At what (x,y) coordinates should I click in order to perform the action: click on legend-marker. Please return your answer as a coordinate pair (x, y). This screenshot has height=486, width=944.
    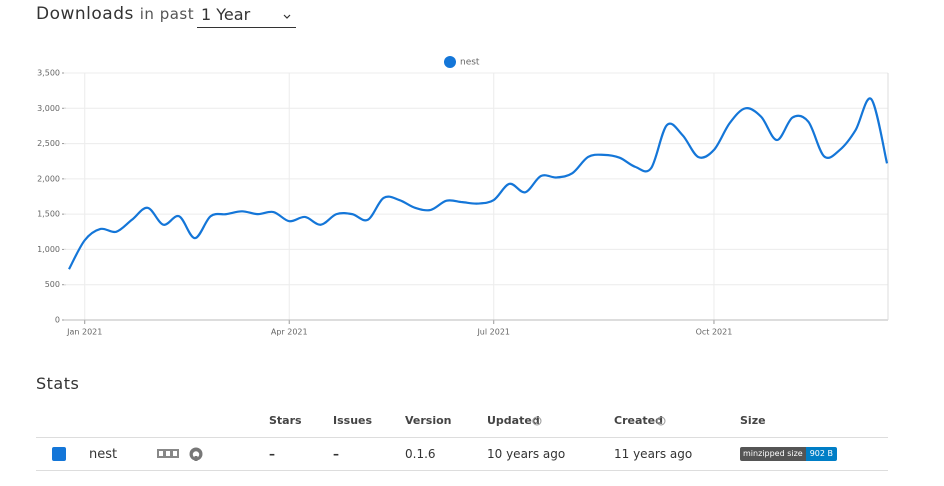
    Looking at the image, I should click on (450, 62).